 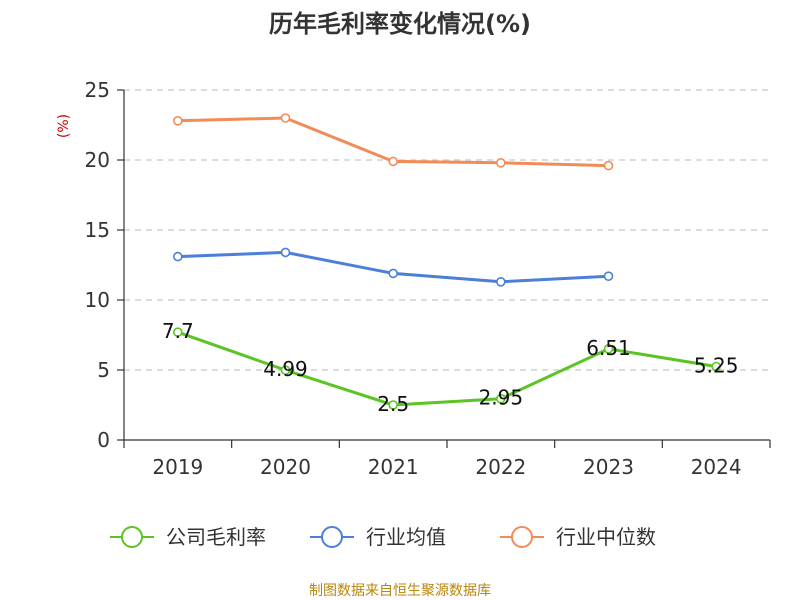 I want to click on legend-item: 公司毛利率, so click(x=188, y=537).